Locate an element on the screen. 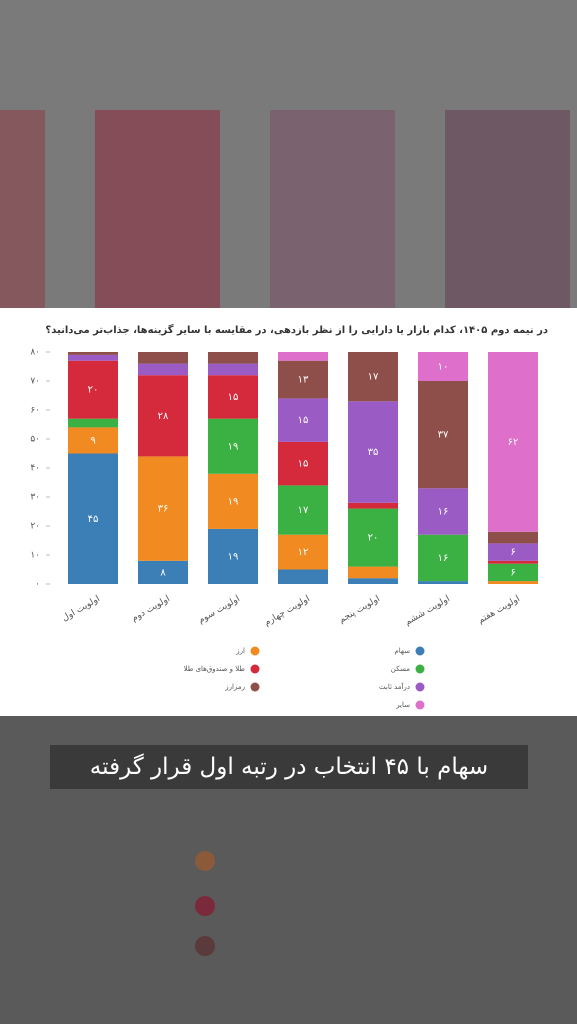 Image resolution: width=577 pixels, height=1024 pixels. y-tick-label: ۴۰ is located at coordinates (35, 469).